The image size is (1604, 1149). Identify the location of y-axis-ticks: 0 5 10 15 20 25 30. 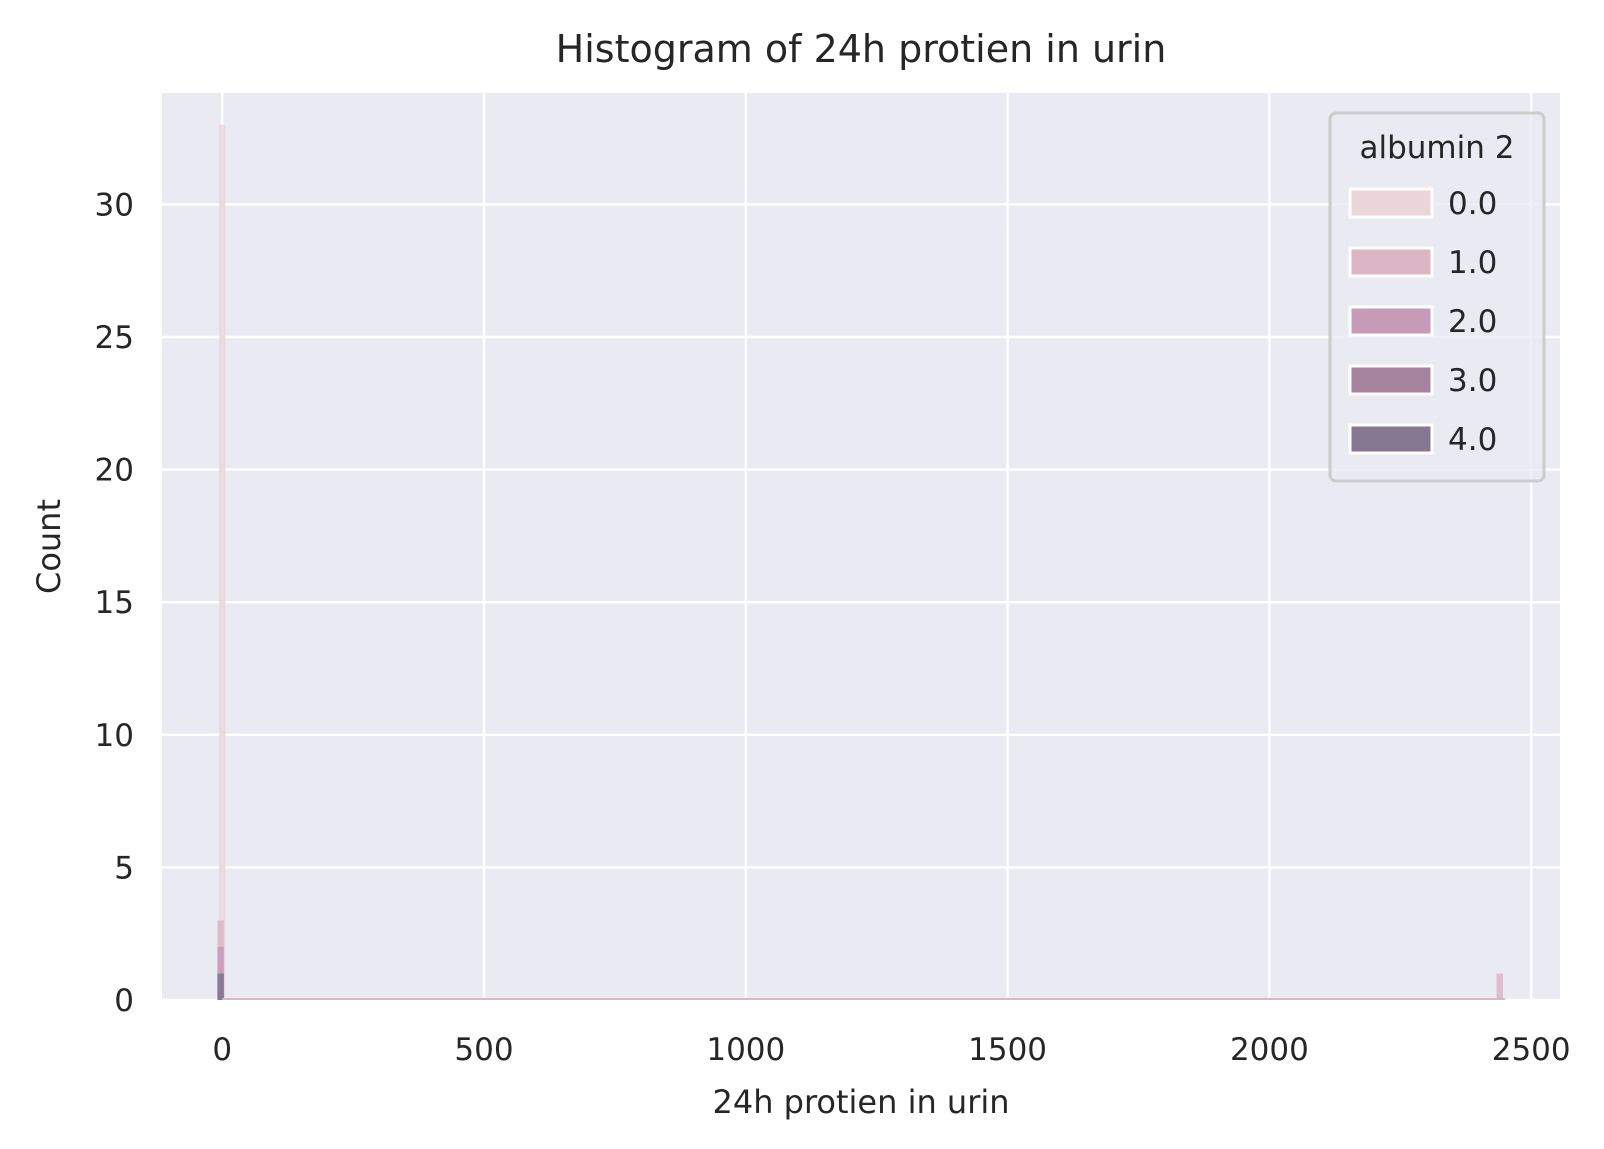
(114, 603).